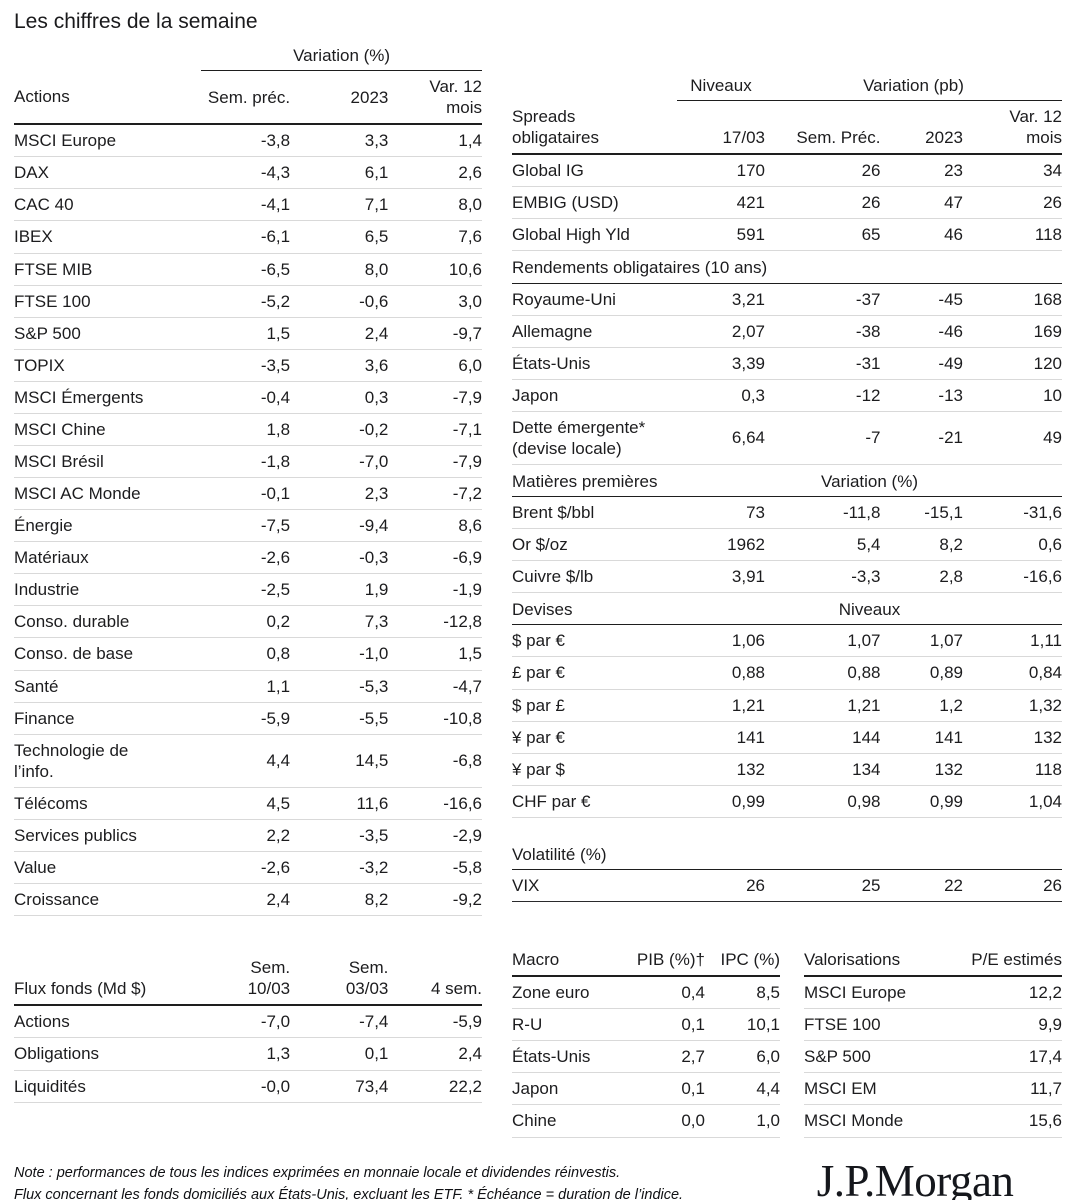 This screenshot has height=1200, width=1076. I want to click on table-row: Or $/oz 1962 5,4 8,2 0,6, so click(787, 545).